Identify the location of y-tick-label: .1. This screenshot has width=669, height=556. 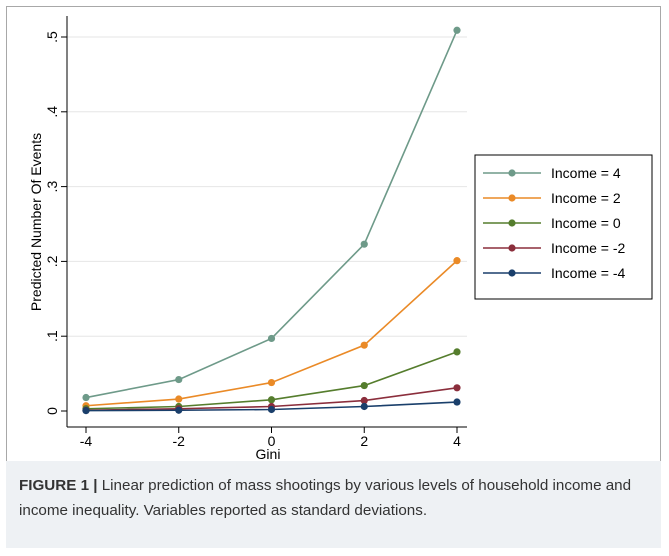
(52, 336).